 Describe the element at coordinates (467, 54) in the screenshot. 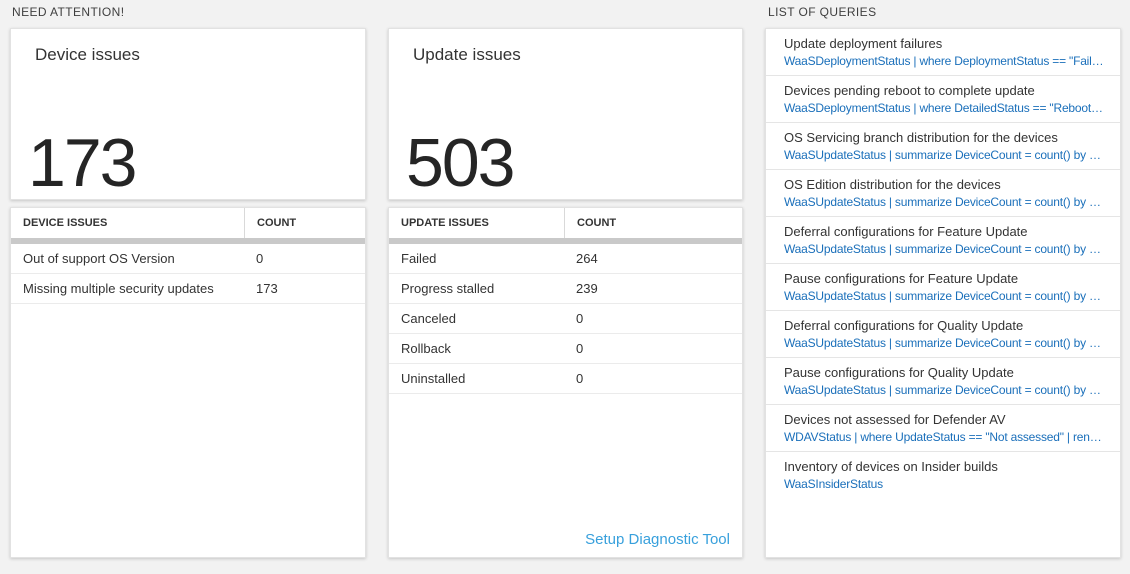

I see `tile-title: Update issues` at that location.